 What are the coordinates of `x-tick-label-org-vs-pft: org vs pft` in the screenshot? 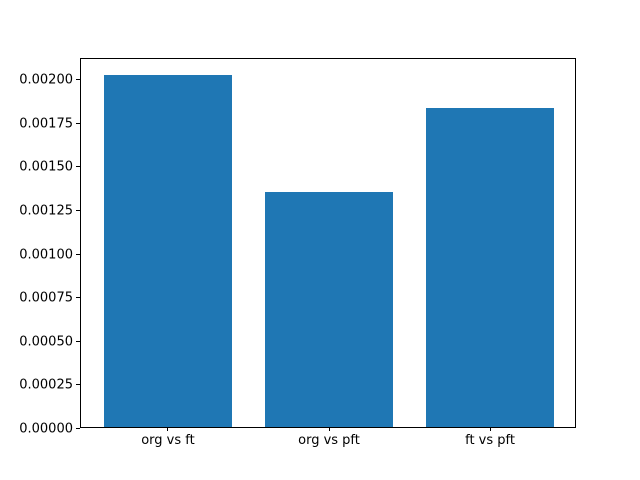 It's located at (329, 440).